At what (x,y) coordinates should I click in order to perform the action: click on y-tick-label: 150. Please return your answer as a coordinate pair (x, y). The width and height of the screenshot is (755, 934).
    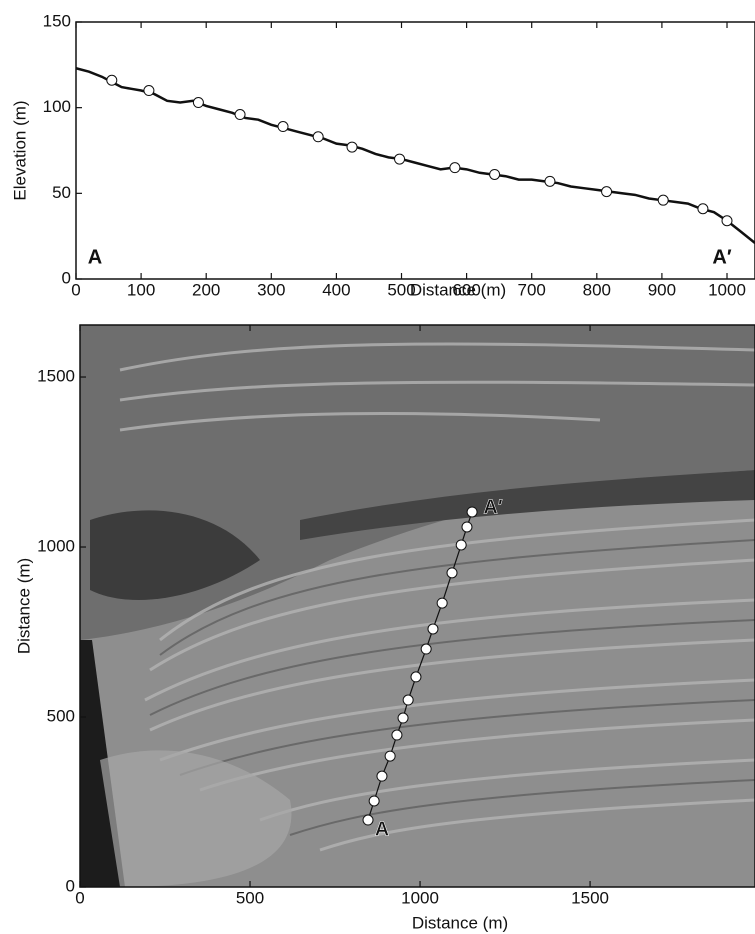
    Looking at the image, I should click on (57, 20).